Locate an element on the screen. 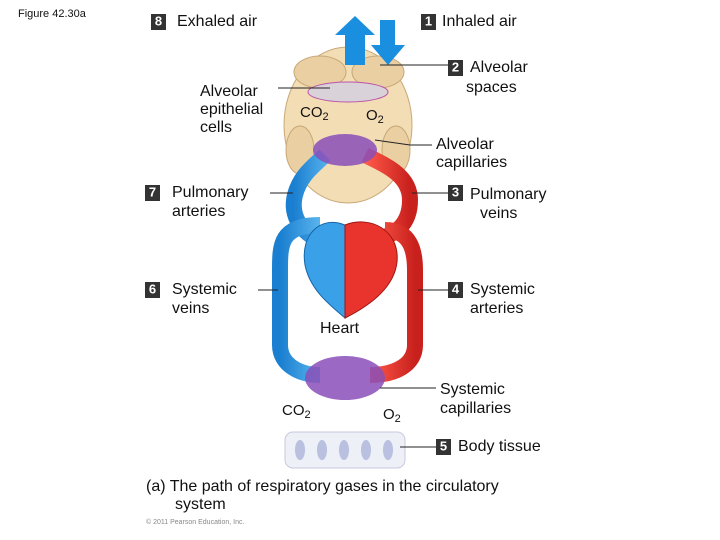 The width and height of the screenshot is (720, 540). step-number: 5 is located at coordinates (443, 445).